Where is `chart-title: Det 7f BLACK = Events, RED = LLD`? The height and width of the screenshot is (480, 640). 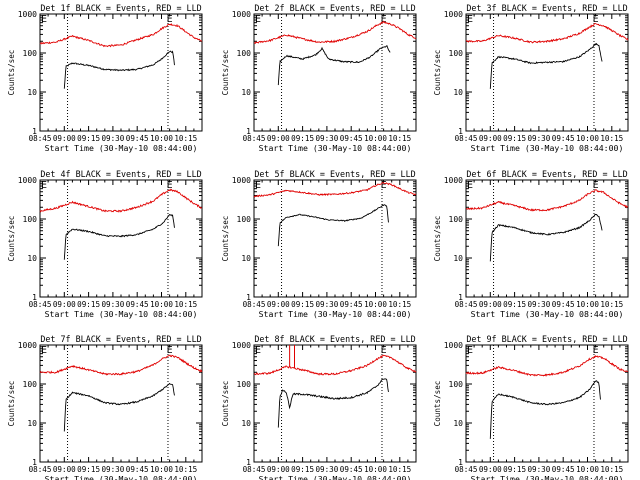
chart-title: Det 7f BLACK = Events, RED = LLD is located at coordinates (120, 339).